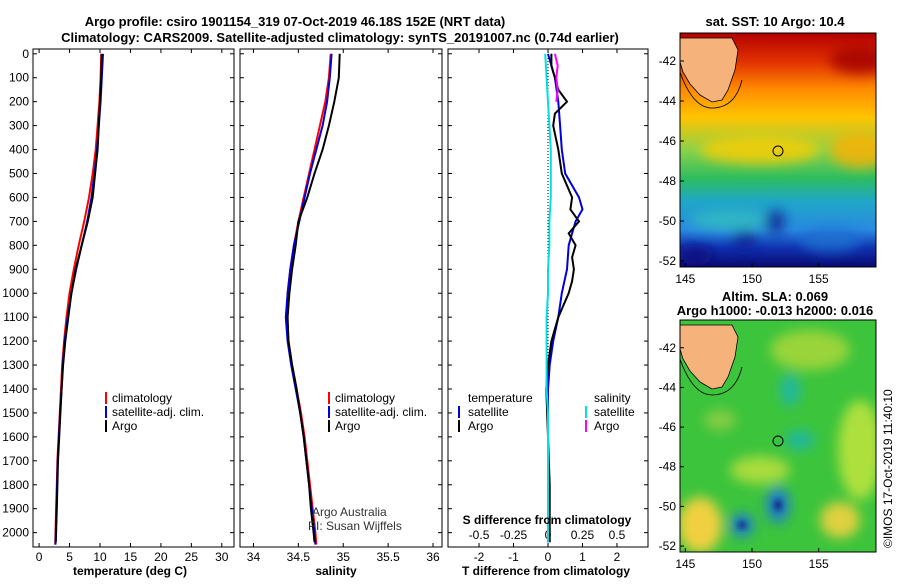 The image size is (900, 585). Describe the element at coordinates (130, 571) in the screenshot. I see `temperature-xlabel: temperature (deg C)` at that location.